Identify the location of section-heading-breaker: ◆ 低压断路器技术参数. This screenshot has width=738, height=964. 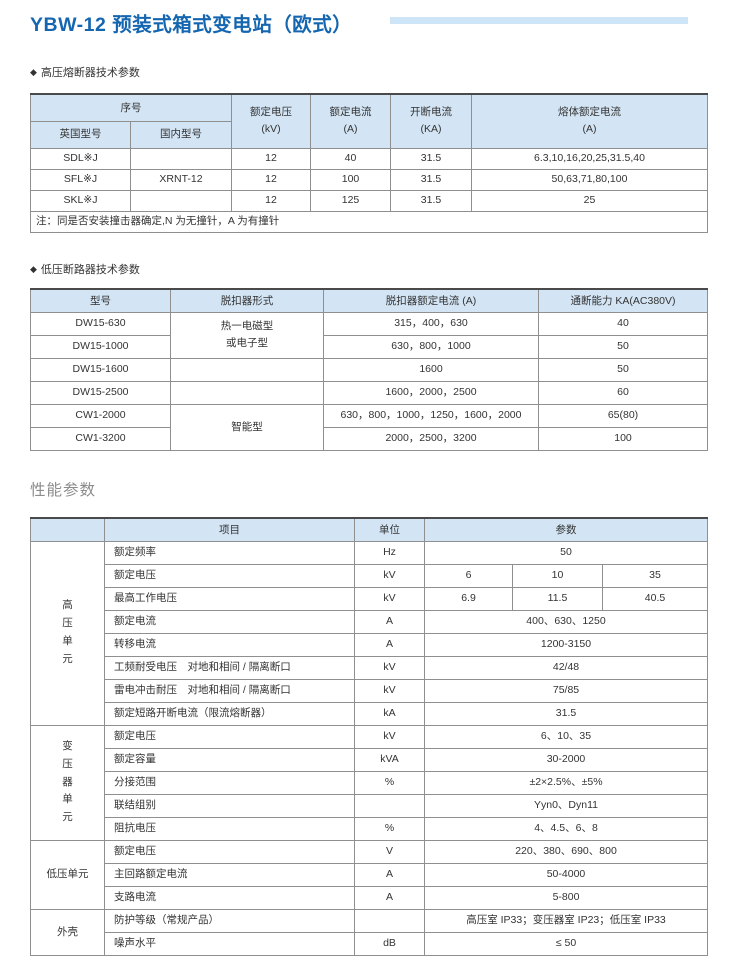
(85, 269).